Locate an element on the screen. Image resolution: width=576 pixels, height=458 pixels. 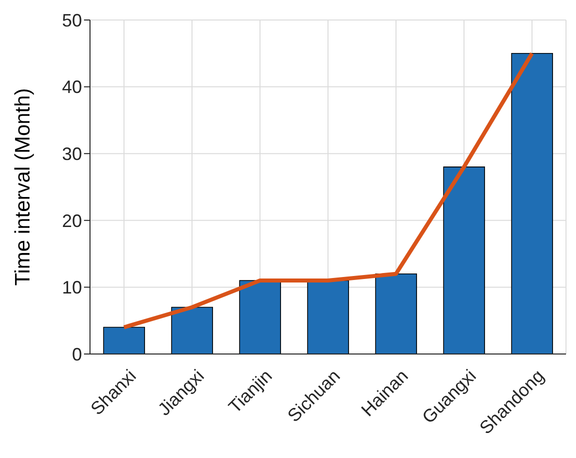
y-tick-label: 20 is located at coordinates (72, 220).